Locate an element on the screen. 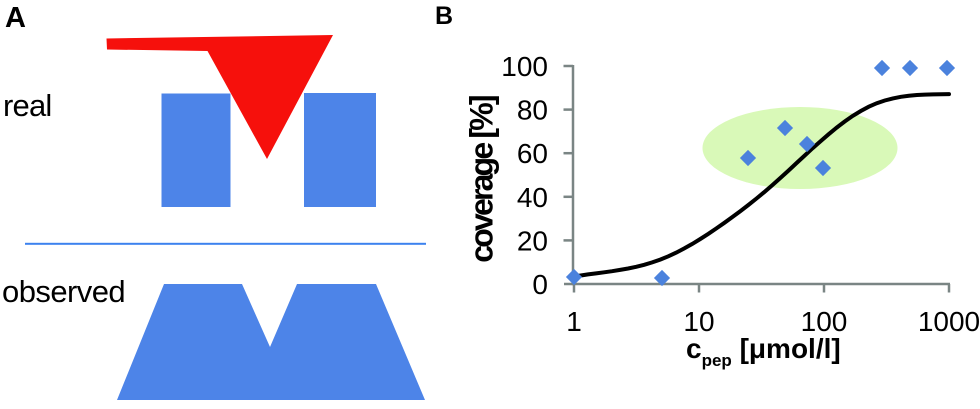 The height and width of the screenshot is (409, 980). svg-text: 1000 is located at coordinates (949, 321).